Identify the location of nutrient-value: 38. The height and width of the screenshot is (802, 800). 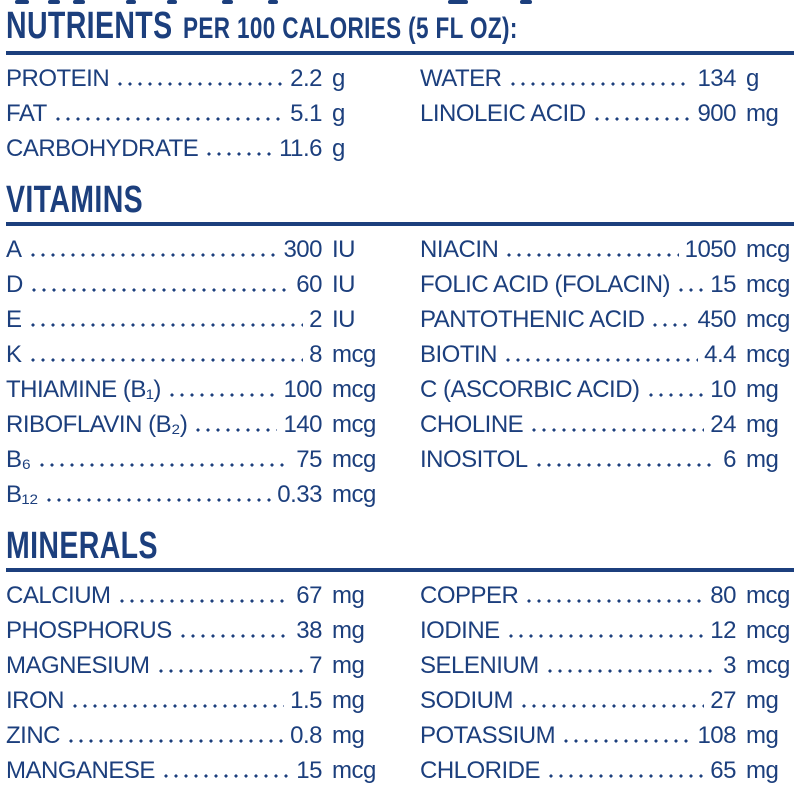
(309, 630).